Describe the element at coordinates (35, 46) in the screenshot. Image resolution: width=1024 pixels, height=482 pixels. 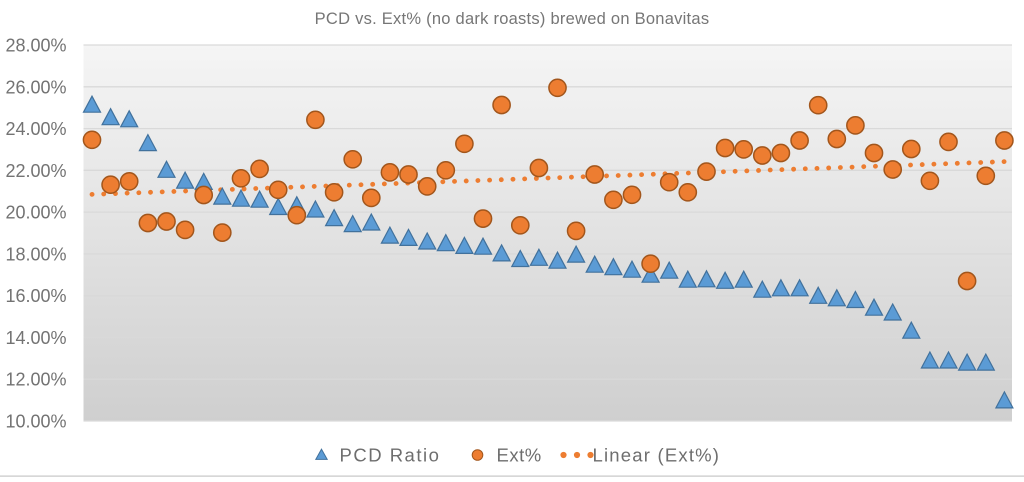
I see `svg-text: 28.00%` at that location.